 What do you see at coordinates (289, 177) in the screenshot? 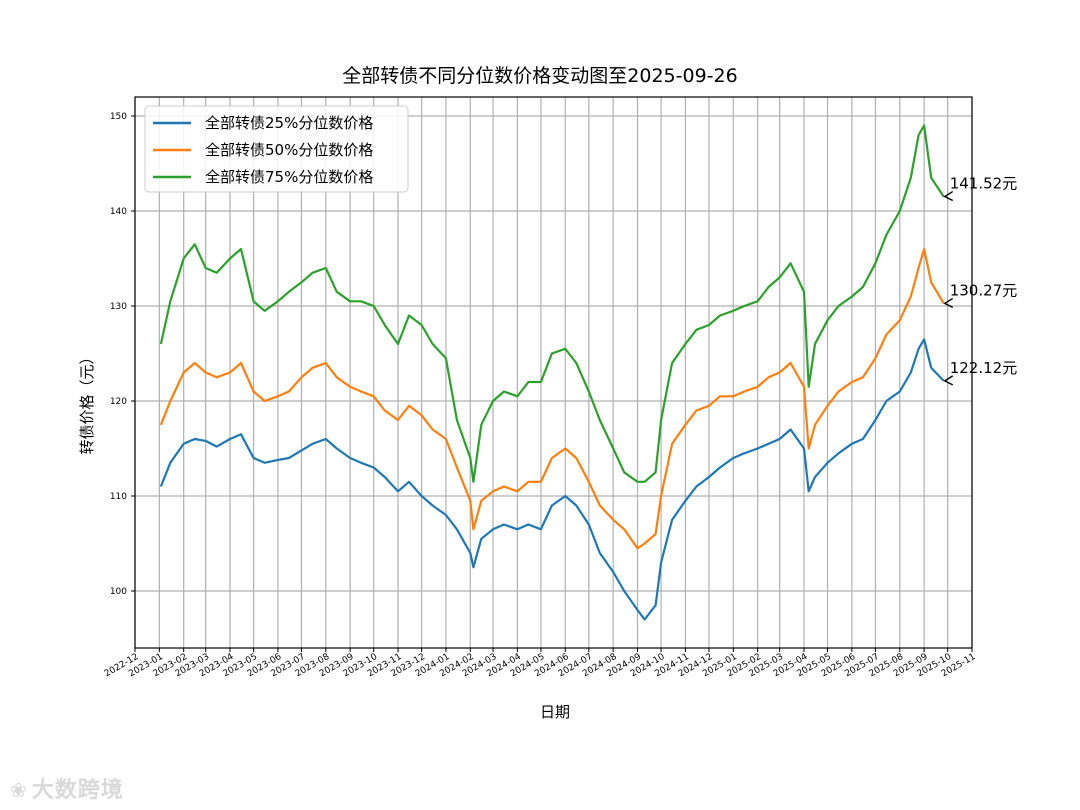
I see `legend-label: 全部转债75%分位数价格` at bounding box center [289, 177].